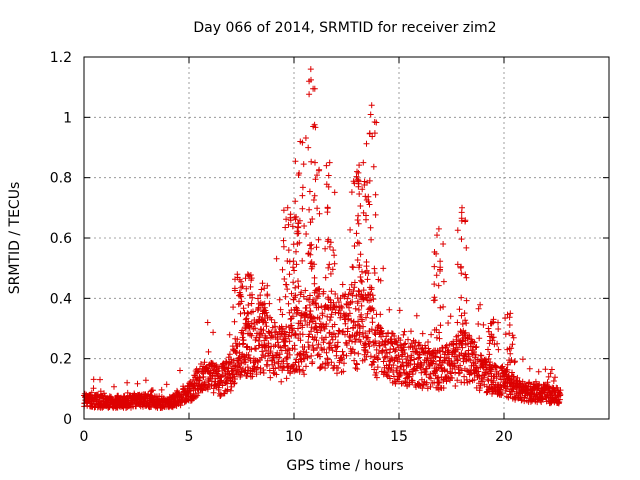 This screenshot has width=640, height=480. I want to click on y-tick-label: 1, so click(67, 118).